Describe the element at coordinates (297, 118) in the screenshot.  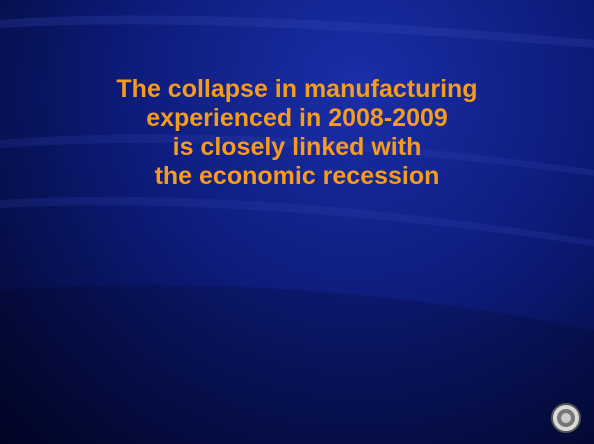
I see `title-line: experienced in 2008-2009` at that location.